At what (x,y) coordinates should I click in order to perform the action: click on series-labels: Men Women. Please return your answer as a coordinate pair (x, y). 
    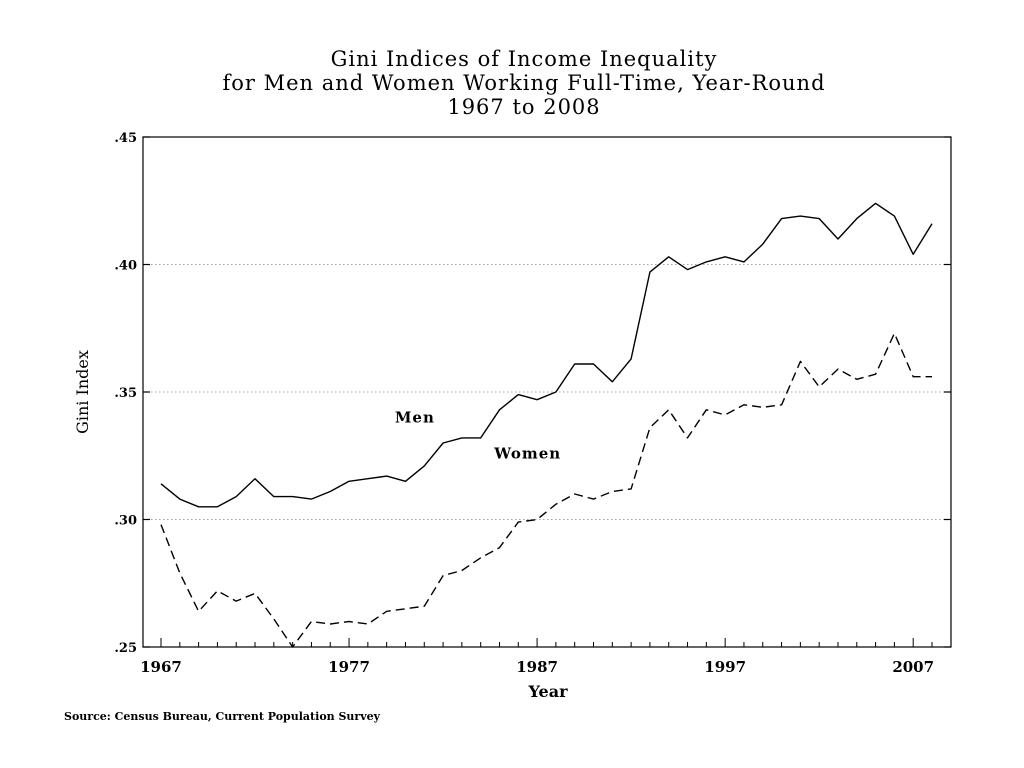
    Looking at the image, I should click on (478, 436).